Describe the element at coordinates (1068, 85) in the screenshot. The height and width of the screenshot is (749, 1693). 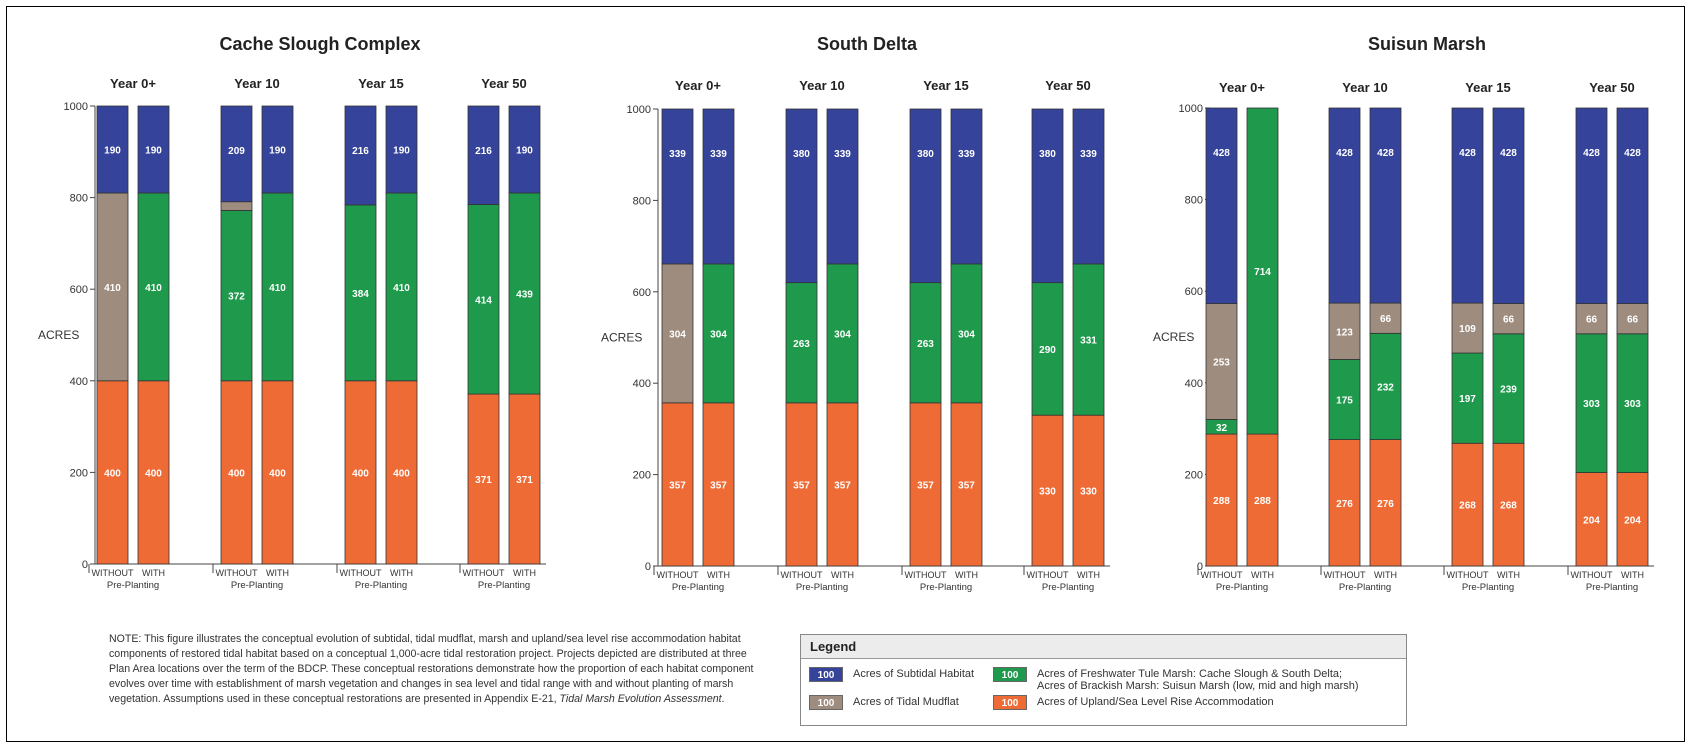
I see `group-label: Year 50` at that location.